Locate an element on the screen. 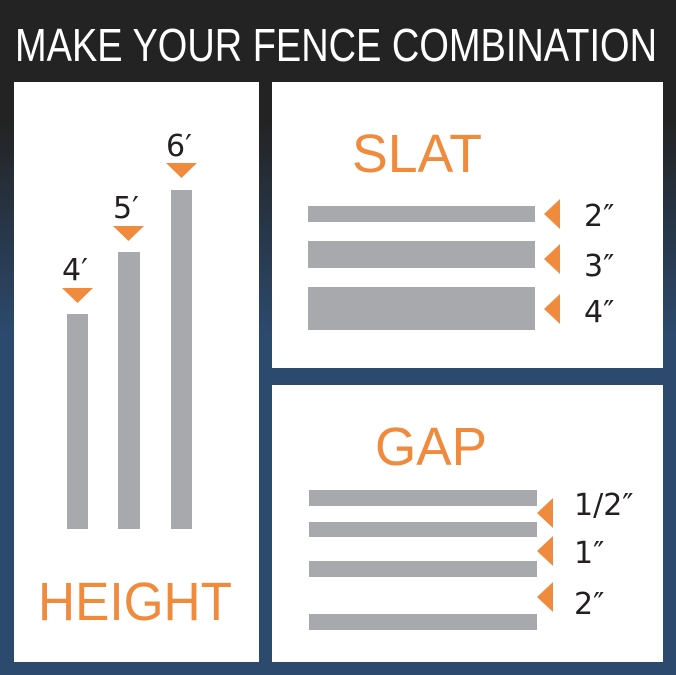  gap-heading: GAP is located at coordinates (431, 447).